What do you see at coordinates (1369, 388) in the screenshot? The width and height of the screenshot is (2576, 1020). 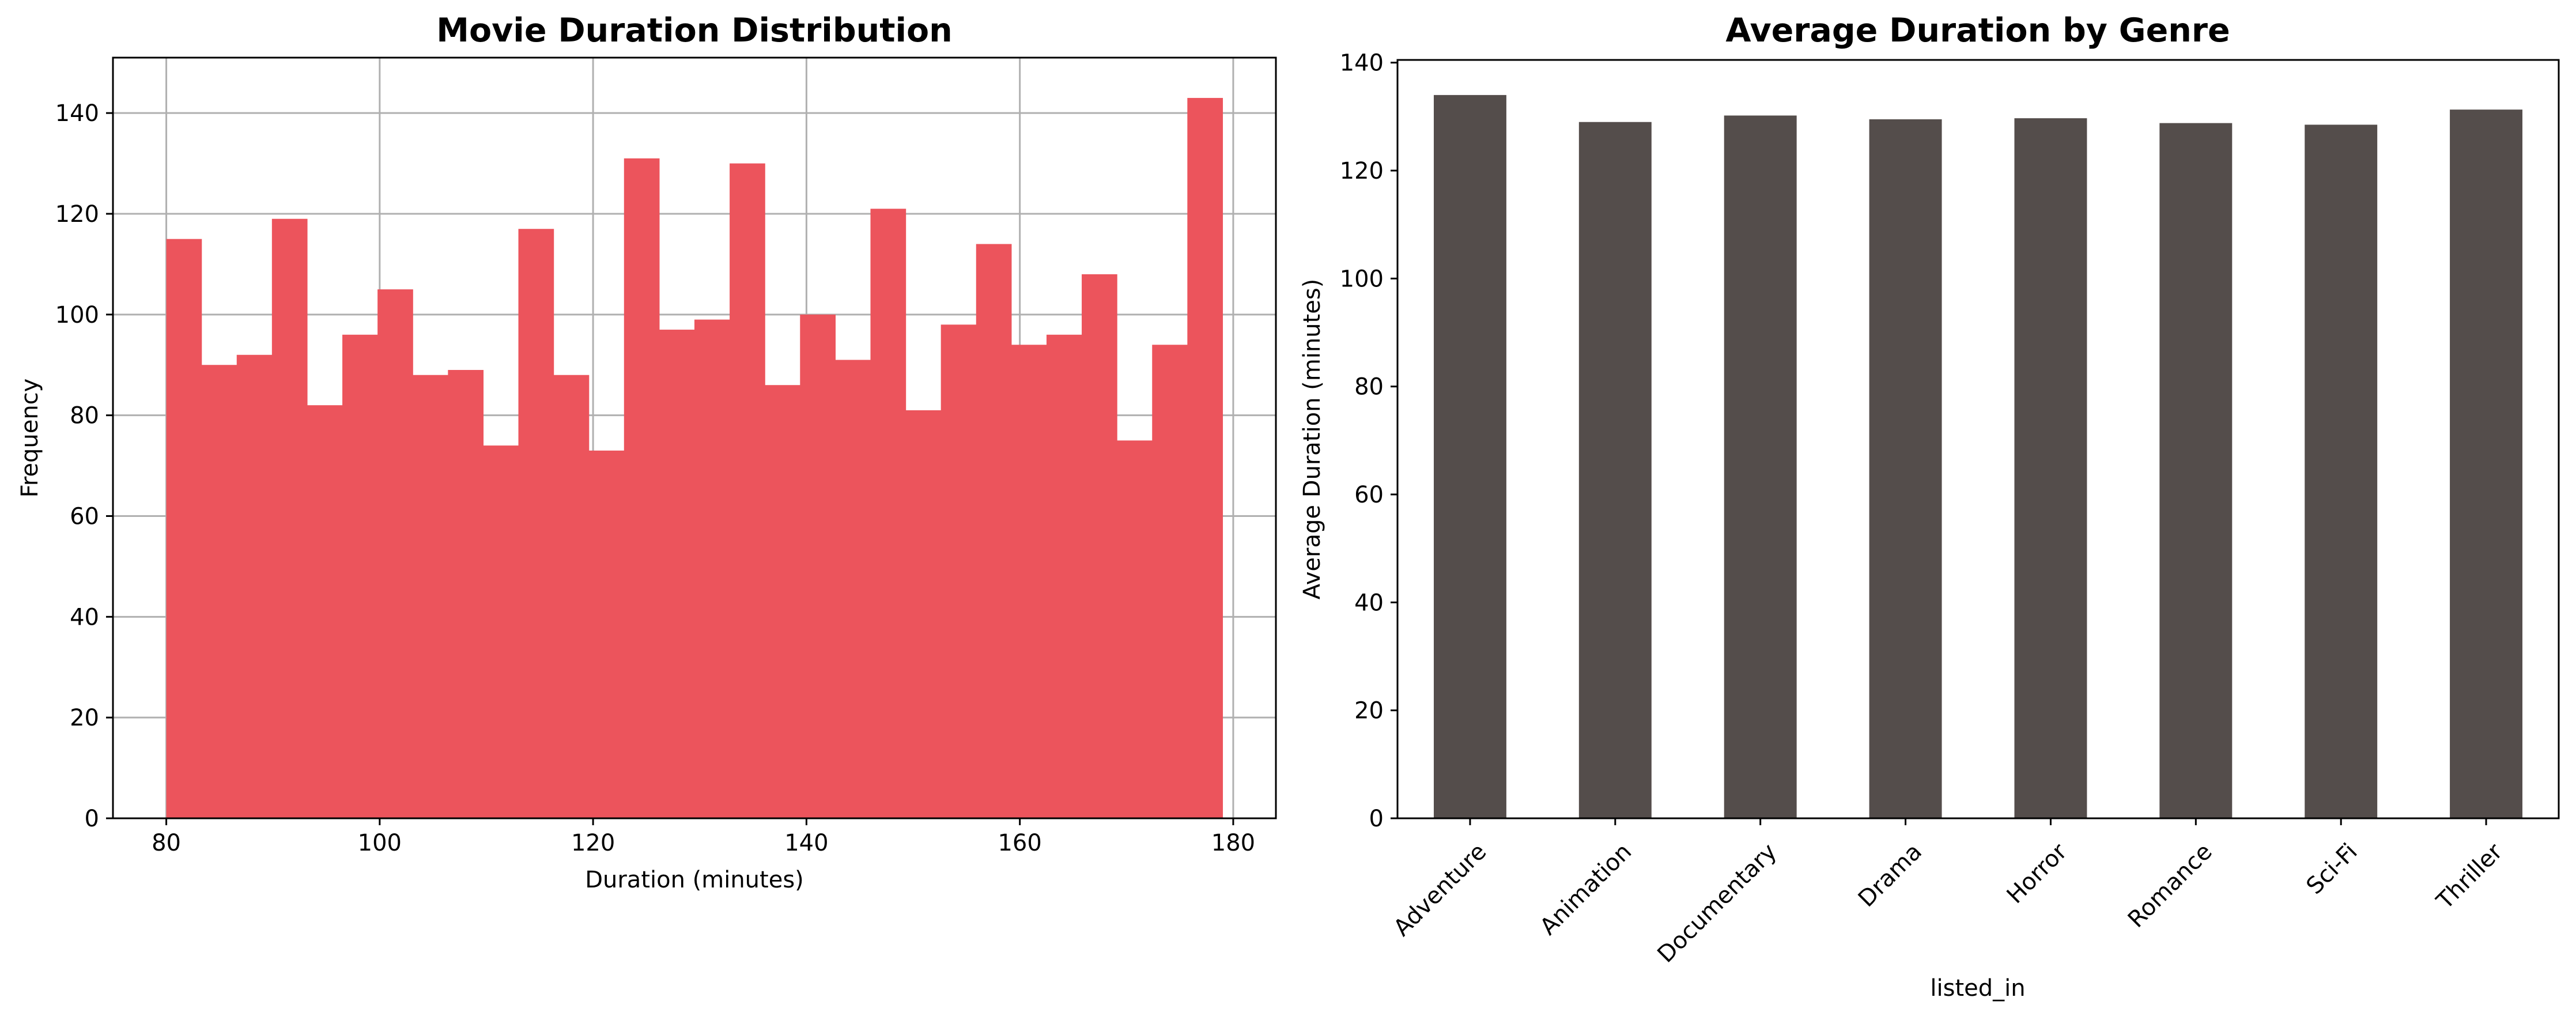 I see `genre-y-tick-label: 80` at bounding box center [1369, 388].